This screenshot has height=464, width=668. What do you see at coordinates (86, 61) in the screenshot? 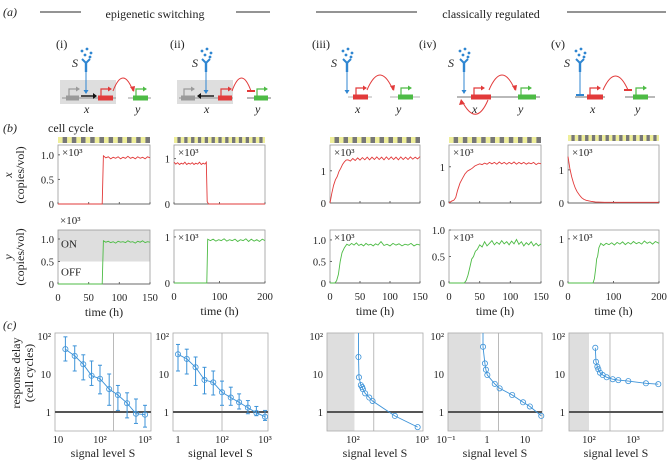
I see `receptor-arms` at bounding box center [86, 61].